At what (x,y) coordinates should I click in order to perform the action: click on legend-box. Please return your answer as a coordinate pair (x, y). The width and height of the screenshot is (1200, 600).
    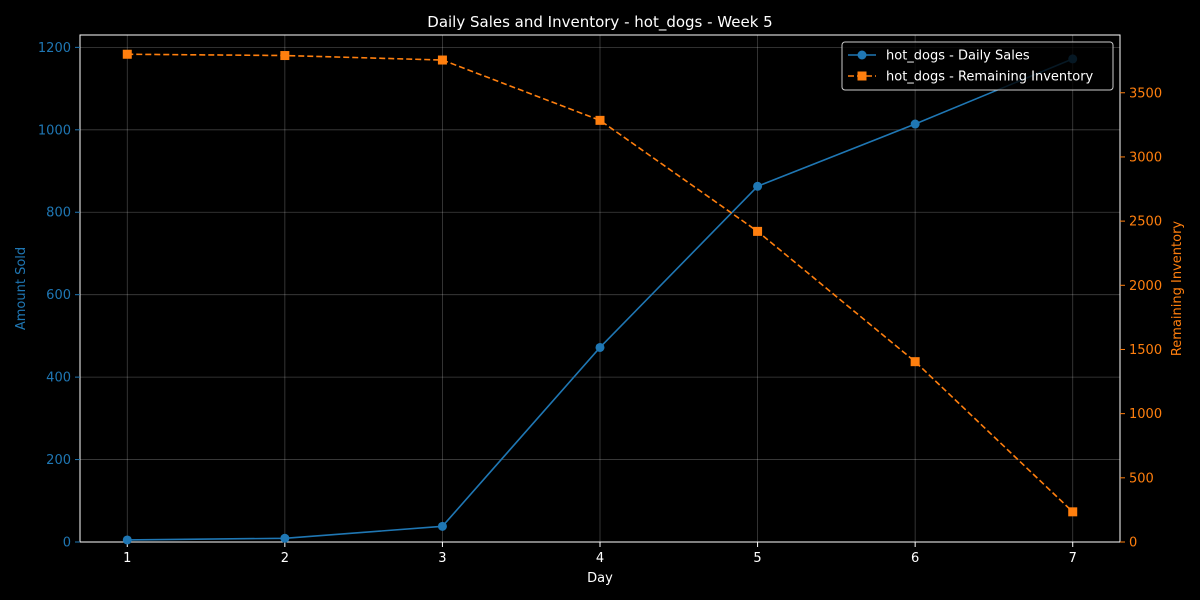
    Looking at the image, I should click on (977, 66).